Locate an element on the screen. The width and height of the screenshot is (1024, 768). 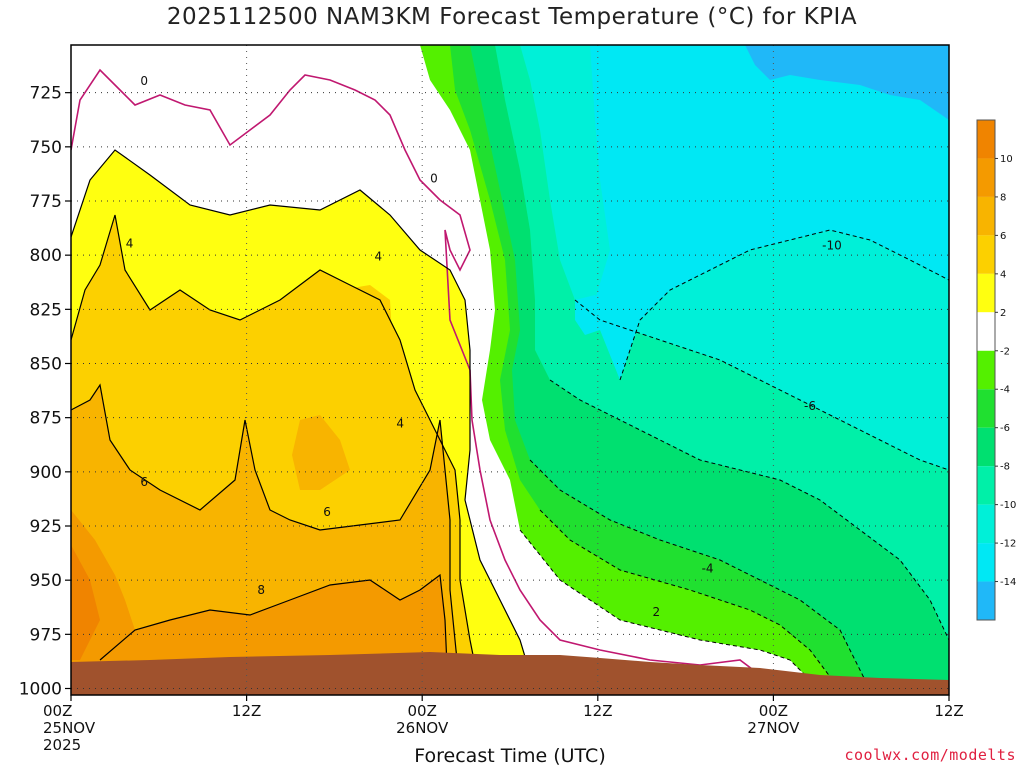
colorbar-label: -14 is located at coordinates (1008, 582).